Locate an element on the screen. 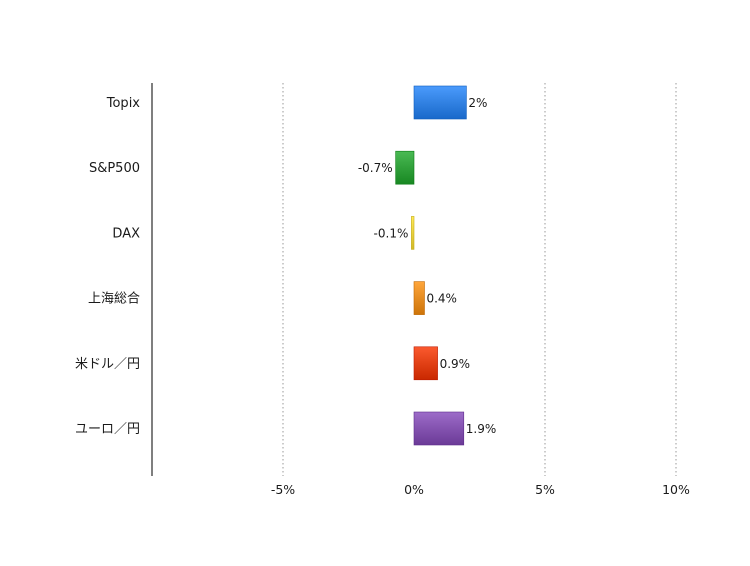 The width and height of the screenshot is (750, 566). category-label: S&P500 is located at coordinates (114, 168).